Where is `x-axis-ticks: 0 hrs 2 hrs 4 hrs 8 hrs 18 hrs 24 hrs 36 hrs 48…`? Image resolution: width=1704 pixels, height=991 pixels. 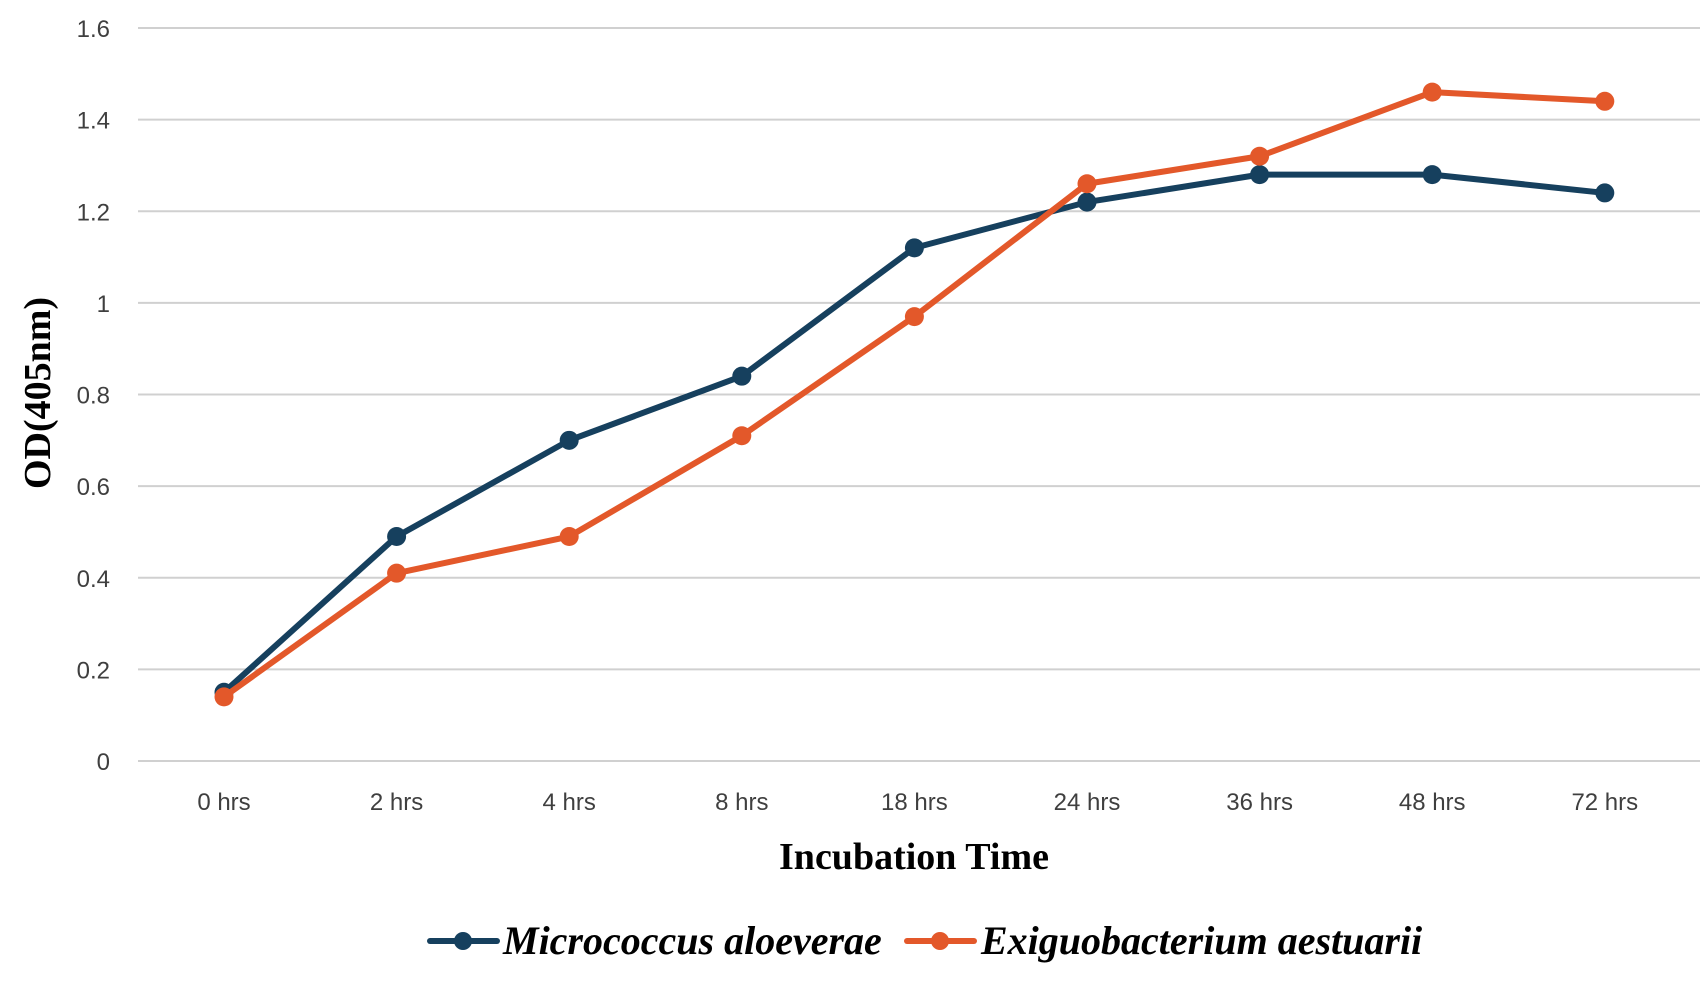
x-axis-ticks: 0 hrs 2 hrs 4 hrs 8 hrs 18 hrs 24 hrs 36 hrs 48… is located at coordinates (917, 802).